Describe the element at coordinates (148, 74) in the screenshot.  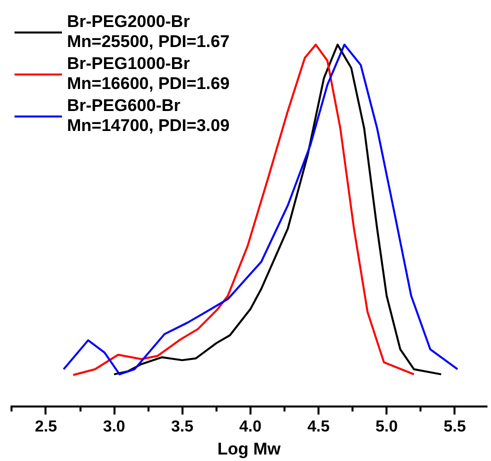
I see `legend-label: Br-PEG1000-Br Mn=16600, PDI=1.69` at that location.